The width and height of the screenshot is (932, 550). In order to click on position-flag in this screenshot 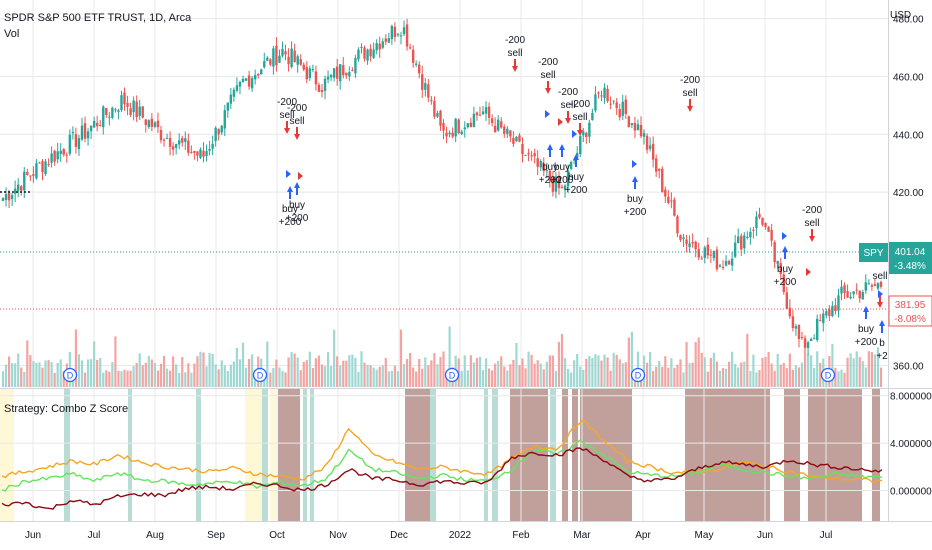, I will do `click(574, 134)`.